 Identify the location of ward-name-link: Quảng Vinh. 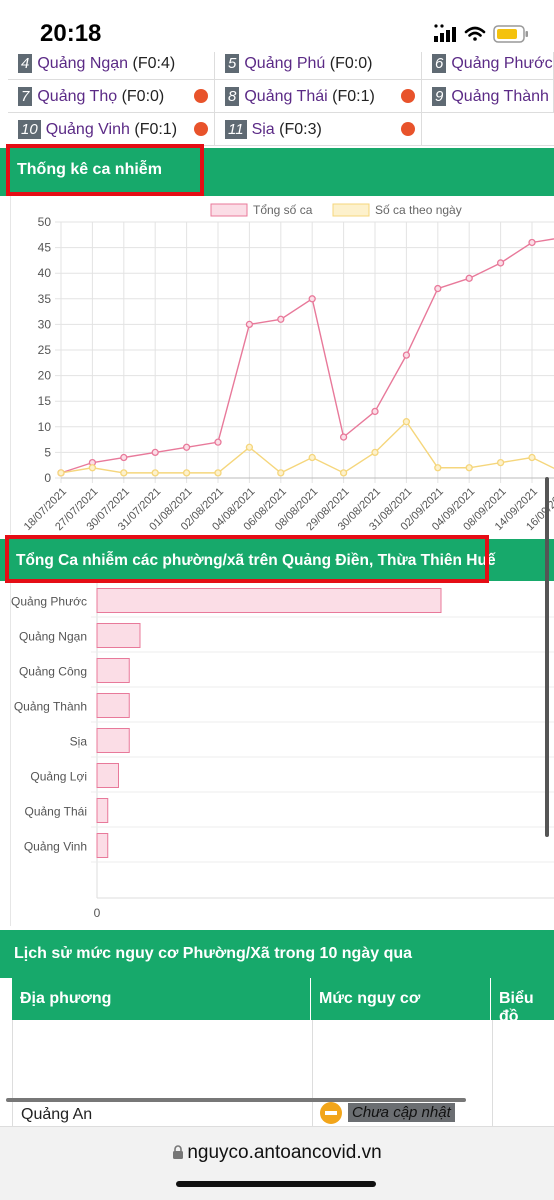
(87, 129).